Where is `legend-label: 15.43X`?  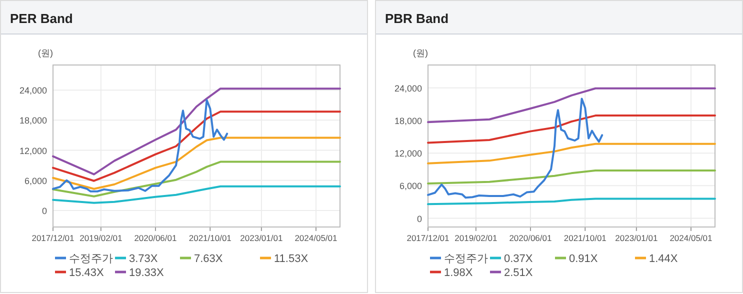
legend-label: 15.43X is located at coordinates (87, 273).